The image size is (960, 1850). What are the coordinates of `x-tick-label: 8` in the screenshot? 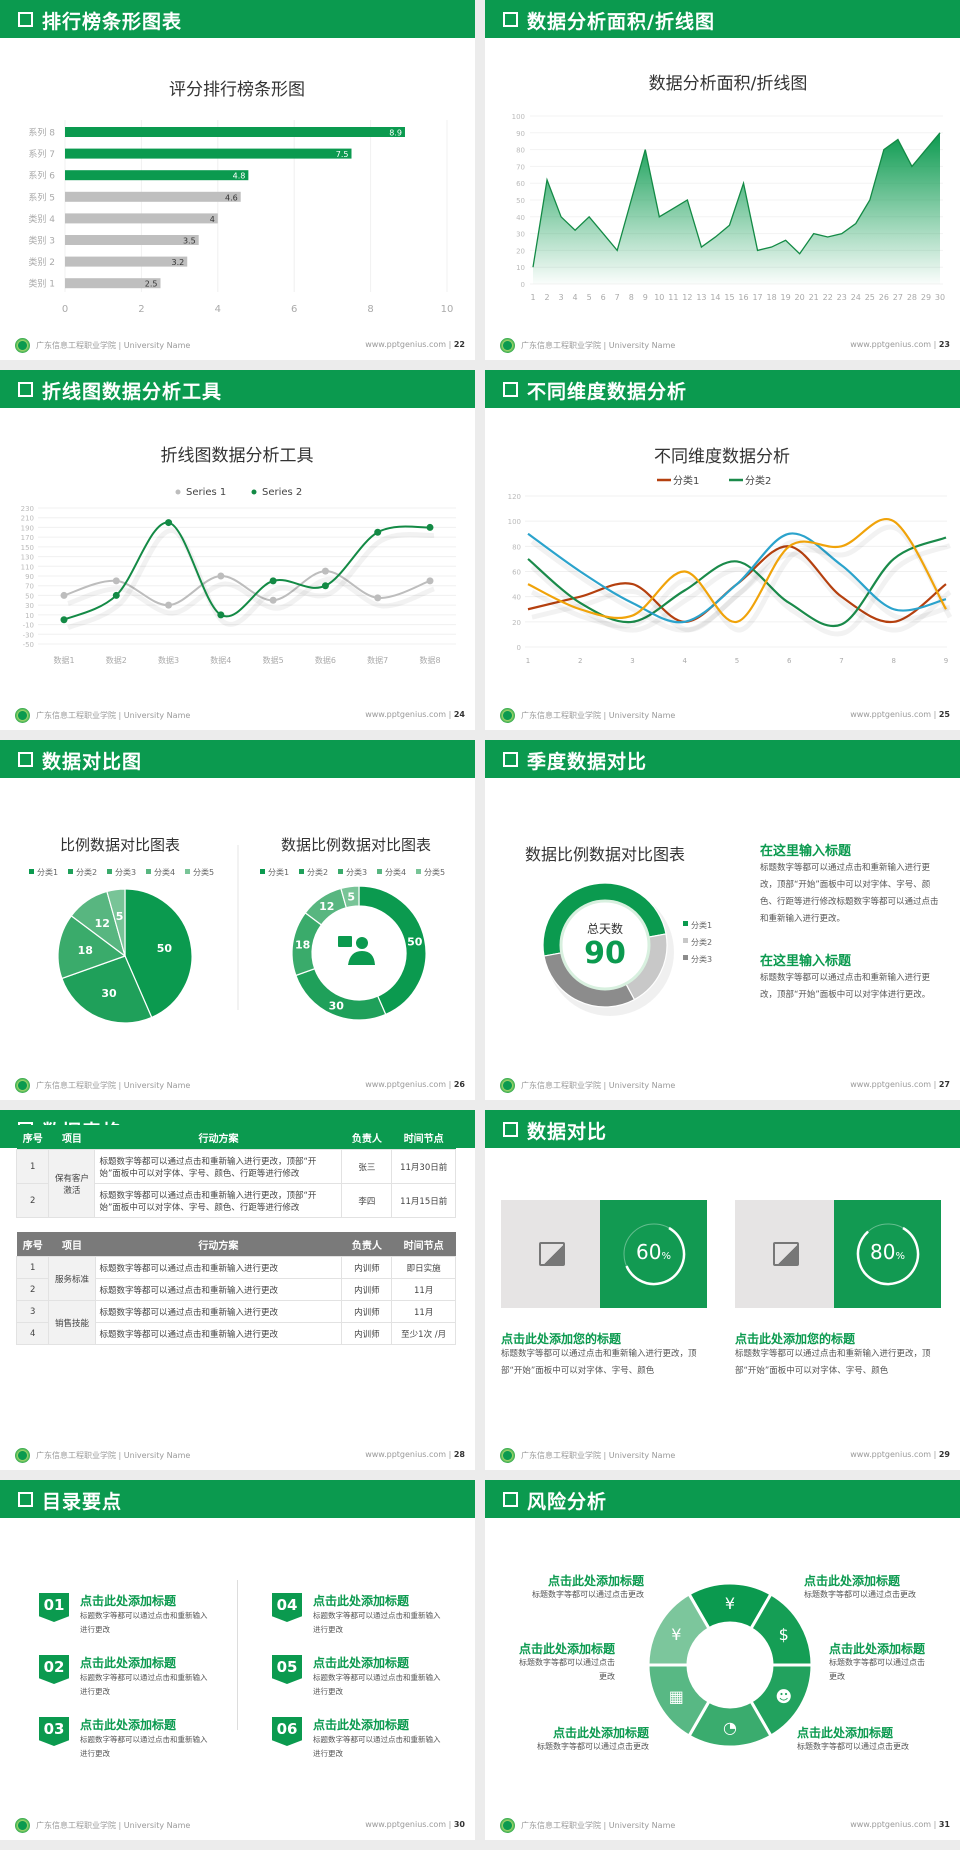 It's located at (370, 309).